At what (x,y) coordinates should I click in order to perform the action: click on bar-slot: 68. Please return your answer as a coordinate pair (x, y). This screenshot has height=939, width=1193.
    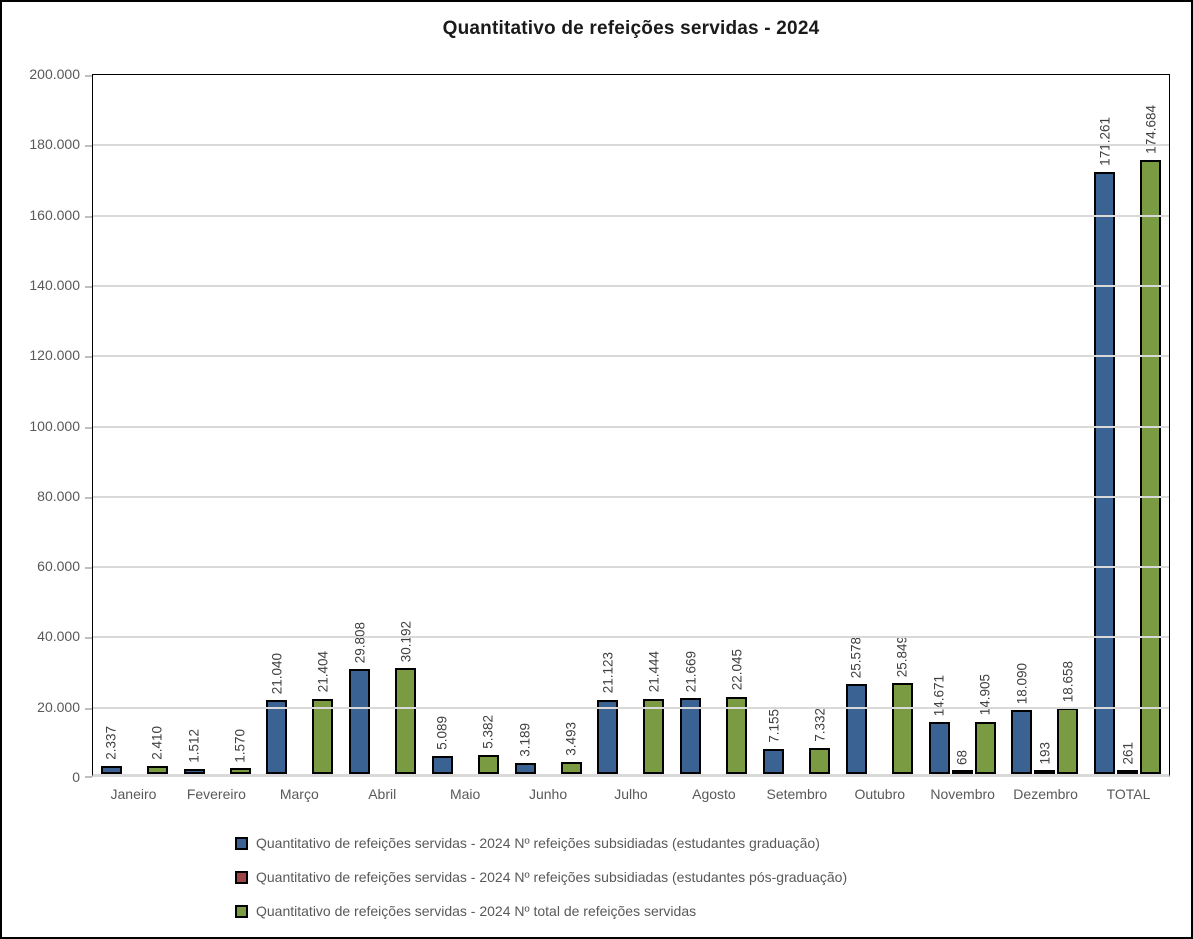
    Looking at the image, I should click on (962, 424).